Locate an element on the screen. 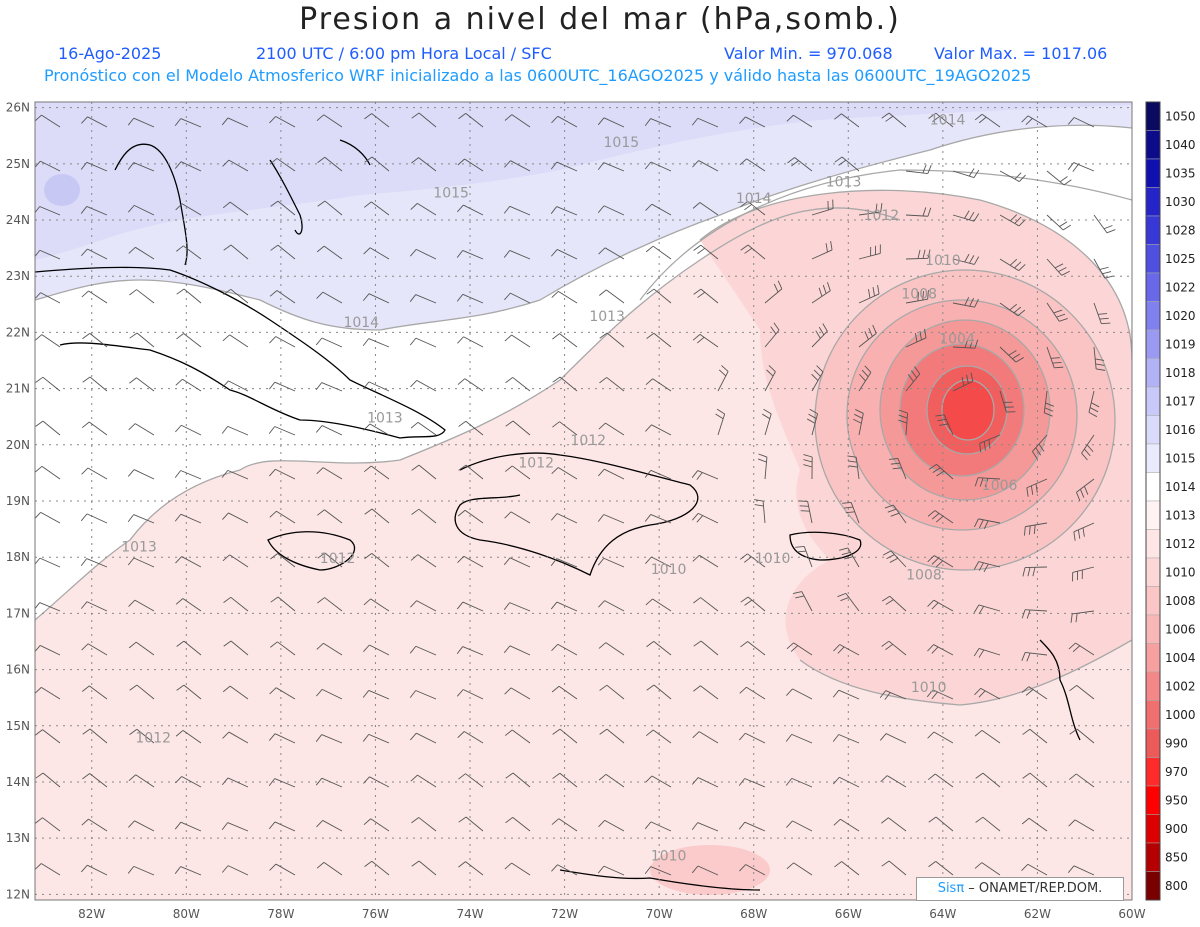  legend-level-label: 1014 is located at coordinates (1180, 487).